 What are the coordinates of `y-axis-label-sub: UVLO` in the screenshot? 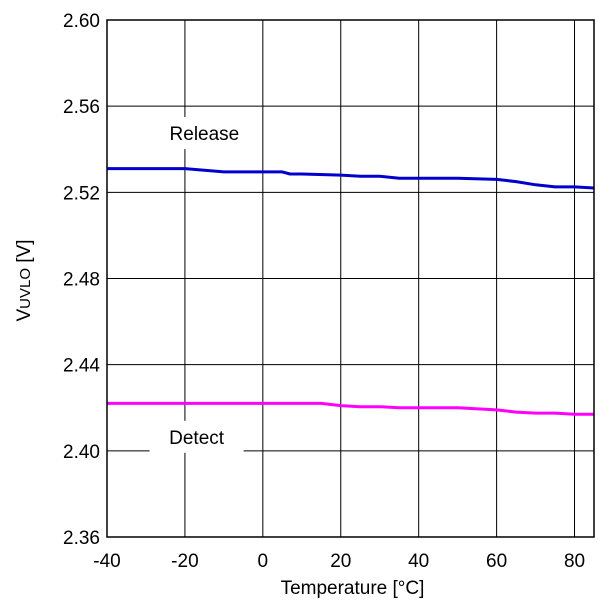 It's located at (25, 288).